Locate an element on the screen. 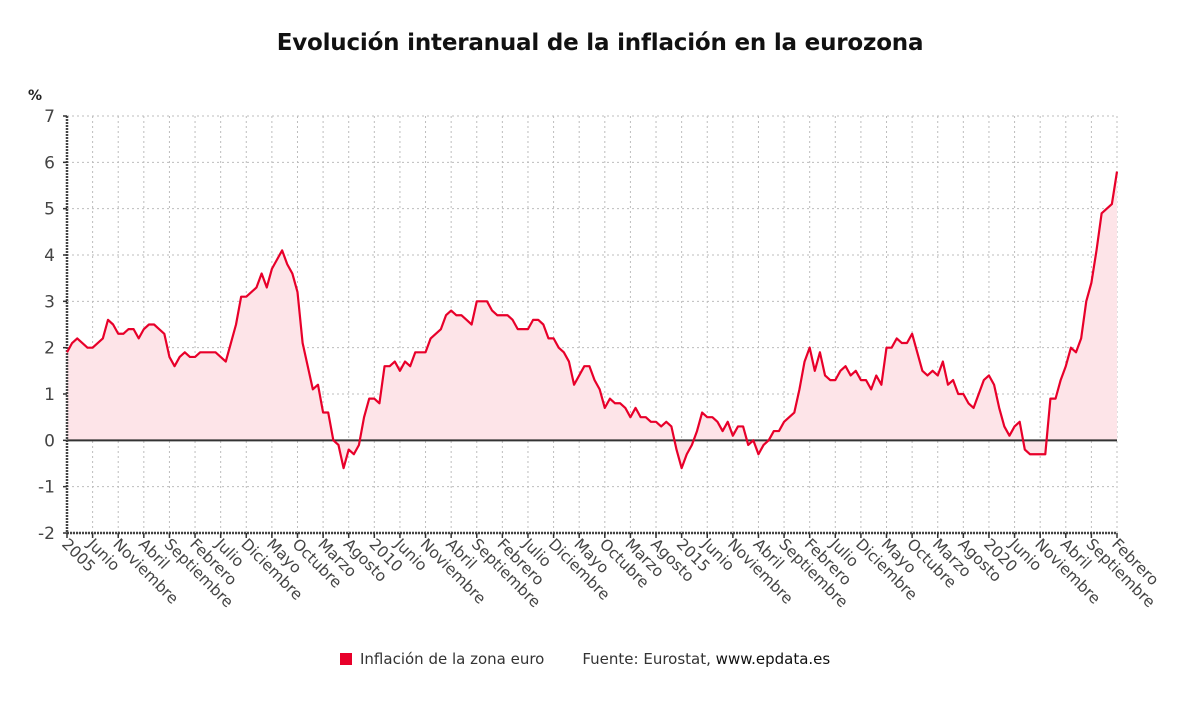 The image size is (1200, 705). y-tick-label: 1 is located at coordinates (49, 395).